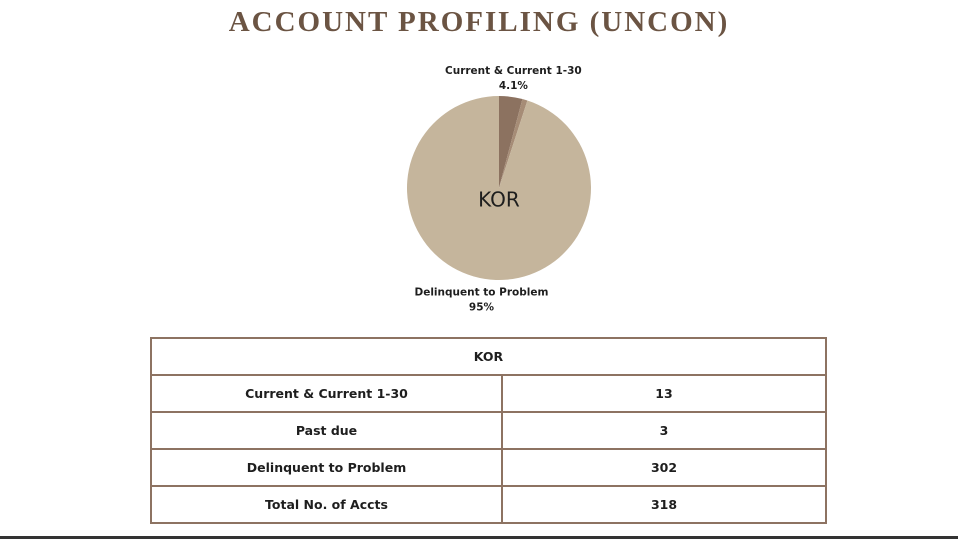 This screenshot has width=958, height=539. I want to click on table-header: KOR, so click(488, 356).